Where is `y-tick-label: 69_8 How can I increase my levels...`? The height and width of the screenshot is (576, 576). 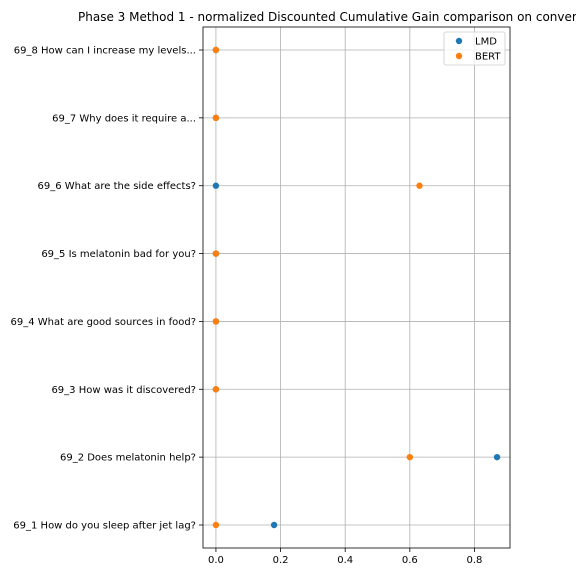 y-tick-label: 69_8 How can I increase my levels... is located at coordinates (105, 51).